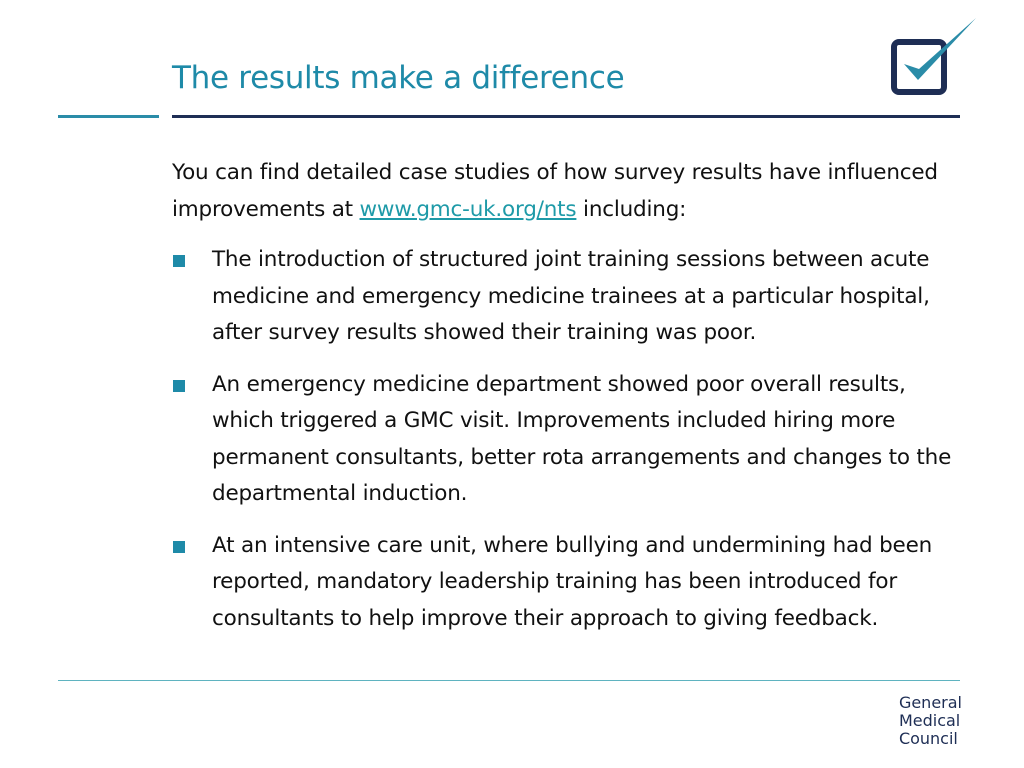 The height and width of the screenshot is (768, 1024). Describe the element at coordinates (631, 209) in the screenshot. I see `intro-text-end: including:` at that location.